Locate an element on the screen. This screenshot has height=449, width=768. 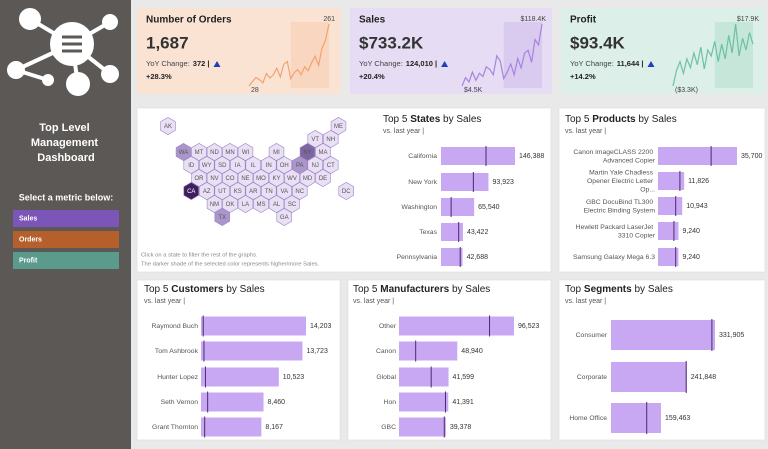
state-label: NC is located at coordinates (299, 192).